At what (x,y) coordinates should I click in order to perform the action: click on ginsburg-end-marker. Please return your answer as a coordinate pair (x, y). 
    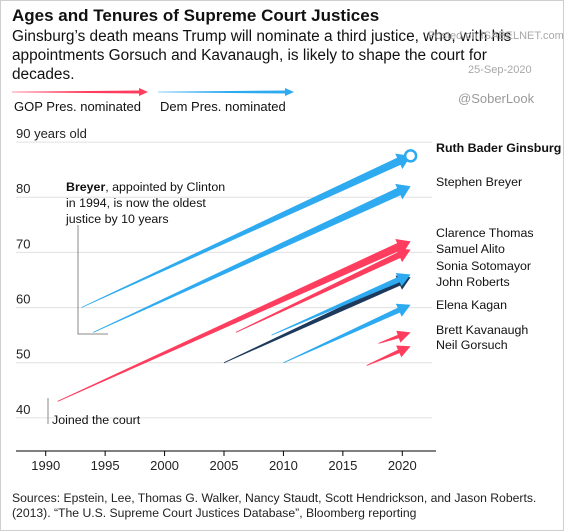
    Looking at the image, I should click on (410, 156).